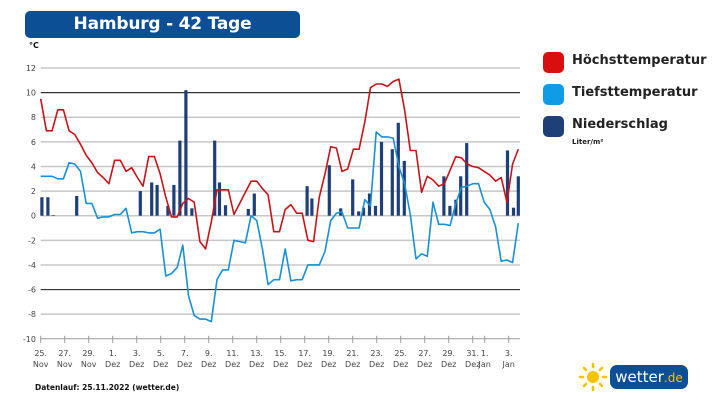 The height and width of the screenshot is (403, 717). What do you see at coordinates (304, 353) in the screenshot?
I see `x-tick-label-day: 17.` at bounding box center [304, 353].